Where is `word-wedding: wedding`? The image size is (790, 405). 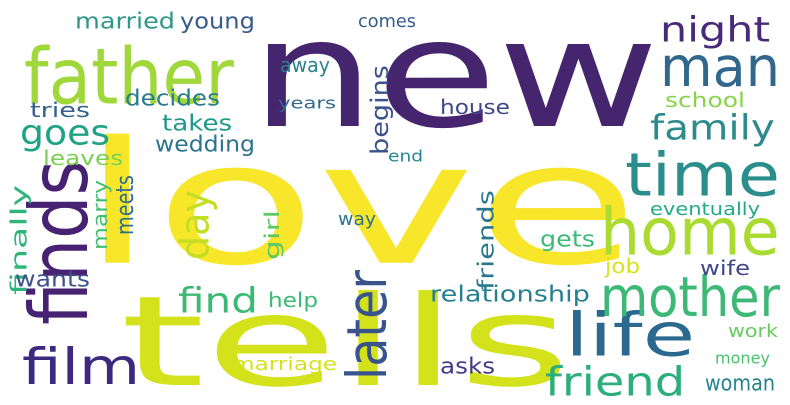 word-wedding: wedding is located at coordinates (205, 144).